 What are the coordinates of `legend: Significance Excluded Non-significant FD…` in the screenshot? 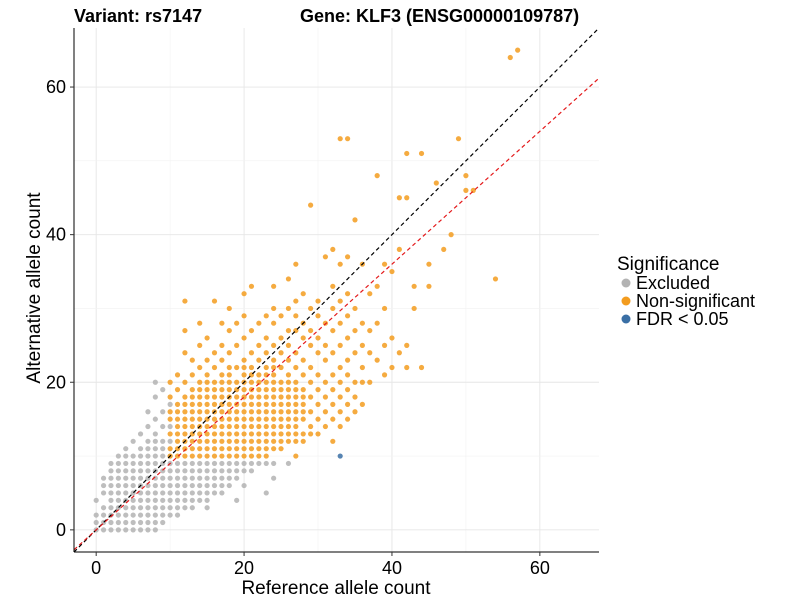 It's located at (686, 291).